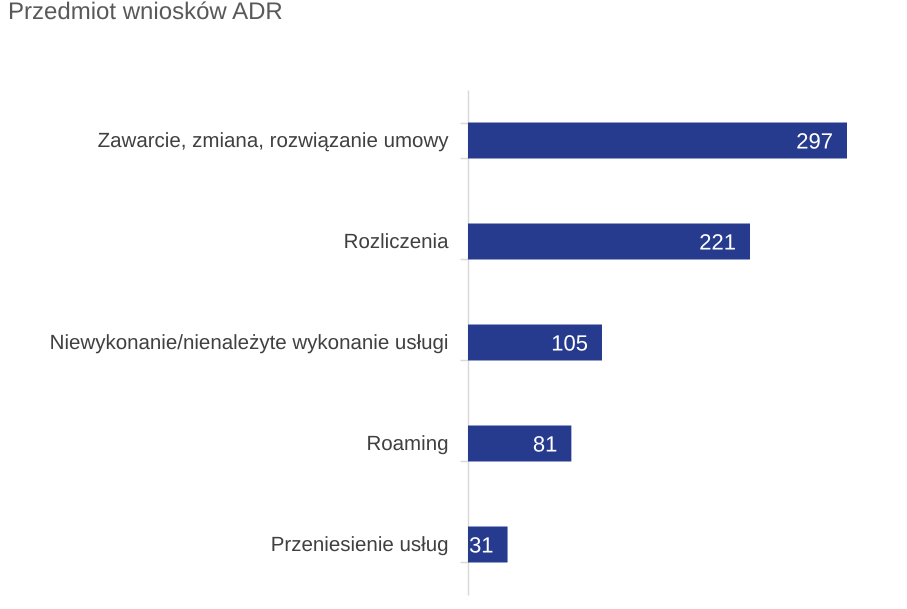 The width and height of the screenshot is (907, 609). What do you see at coordinates (407, 443) in the screenshot?
I see `y-tick-label: Roaming` at bounding box center [407, 443].